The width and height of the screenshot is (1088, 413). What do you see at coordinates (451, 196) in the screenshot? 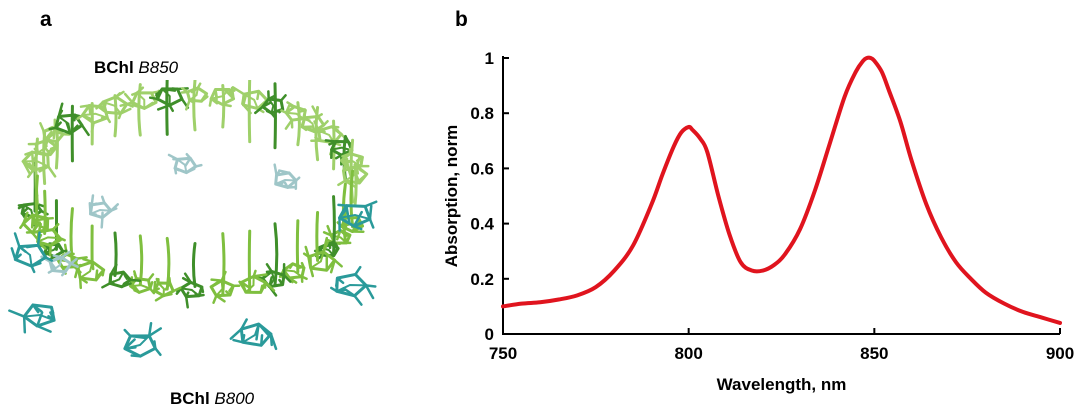
I see `y-axis-title: Absorption, norm` at bounding box center [451, 196].